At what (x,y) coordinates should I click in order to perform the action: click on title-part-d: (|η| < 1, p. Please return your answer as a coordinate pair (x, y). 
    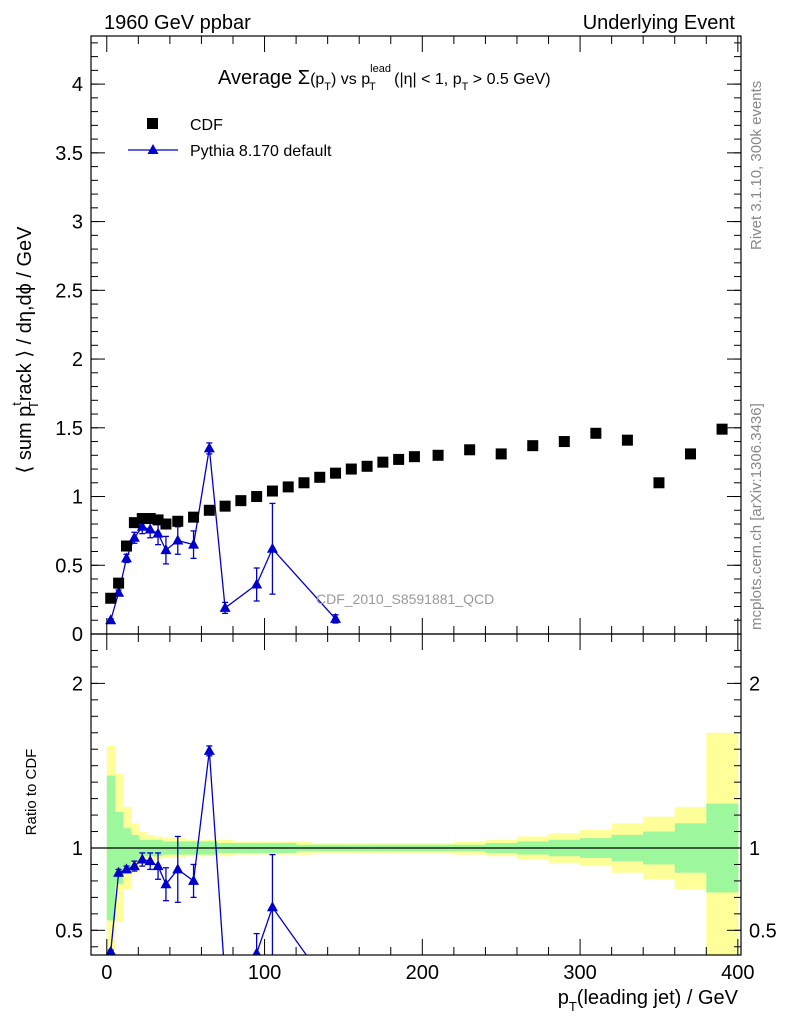
    Looking at the image, I should click on (426, 79).